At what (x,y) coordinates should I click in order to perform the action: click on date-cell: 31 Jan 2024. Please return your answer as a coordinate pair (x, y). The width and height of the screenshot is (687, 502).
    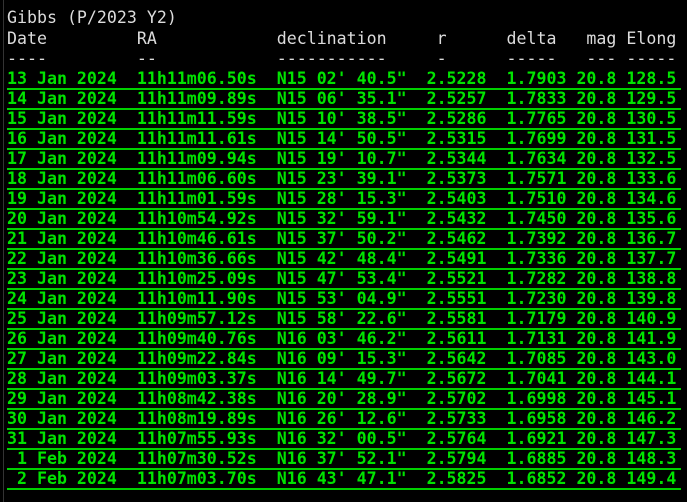
    Looking at the image, I should click on (62, 438).